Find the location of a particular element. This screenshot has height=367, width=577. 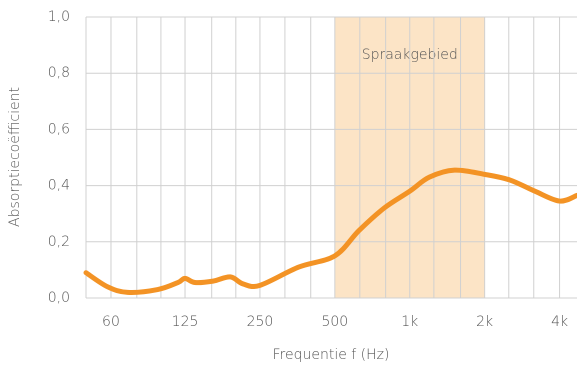

x-tick-label: 1k is located at coordinates (409, 322).